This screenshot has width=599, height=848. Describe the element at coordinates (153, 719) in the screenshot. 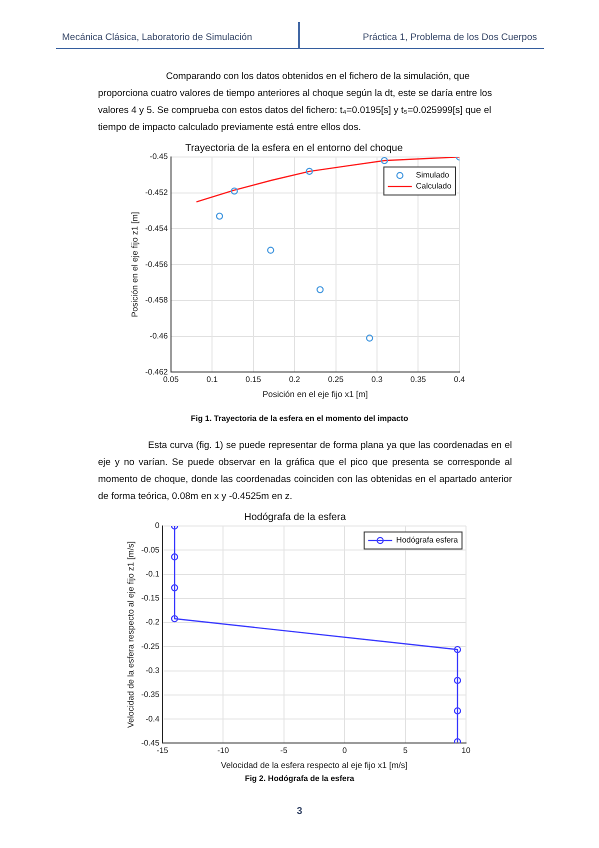

I see `y-tick-label: -0.4` at that location.